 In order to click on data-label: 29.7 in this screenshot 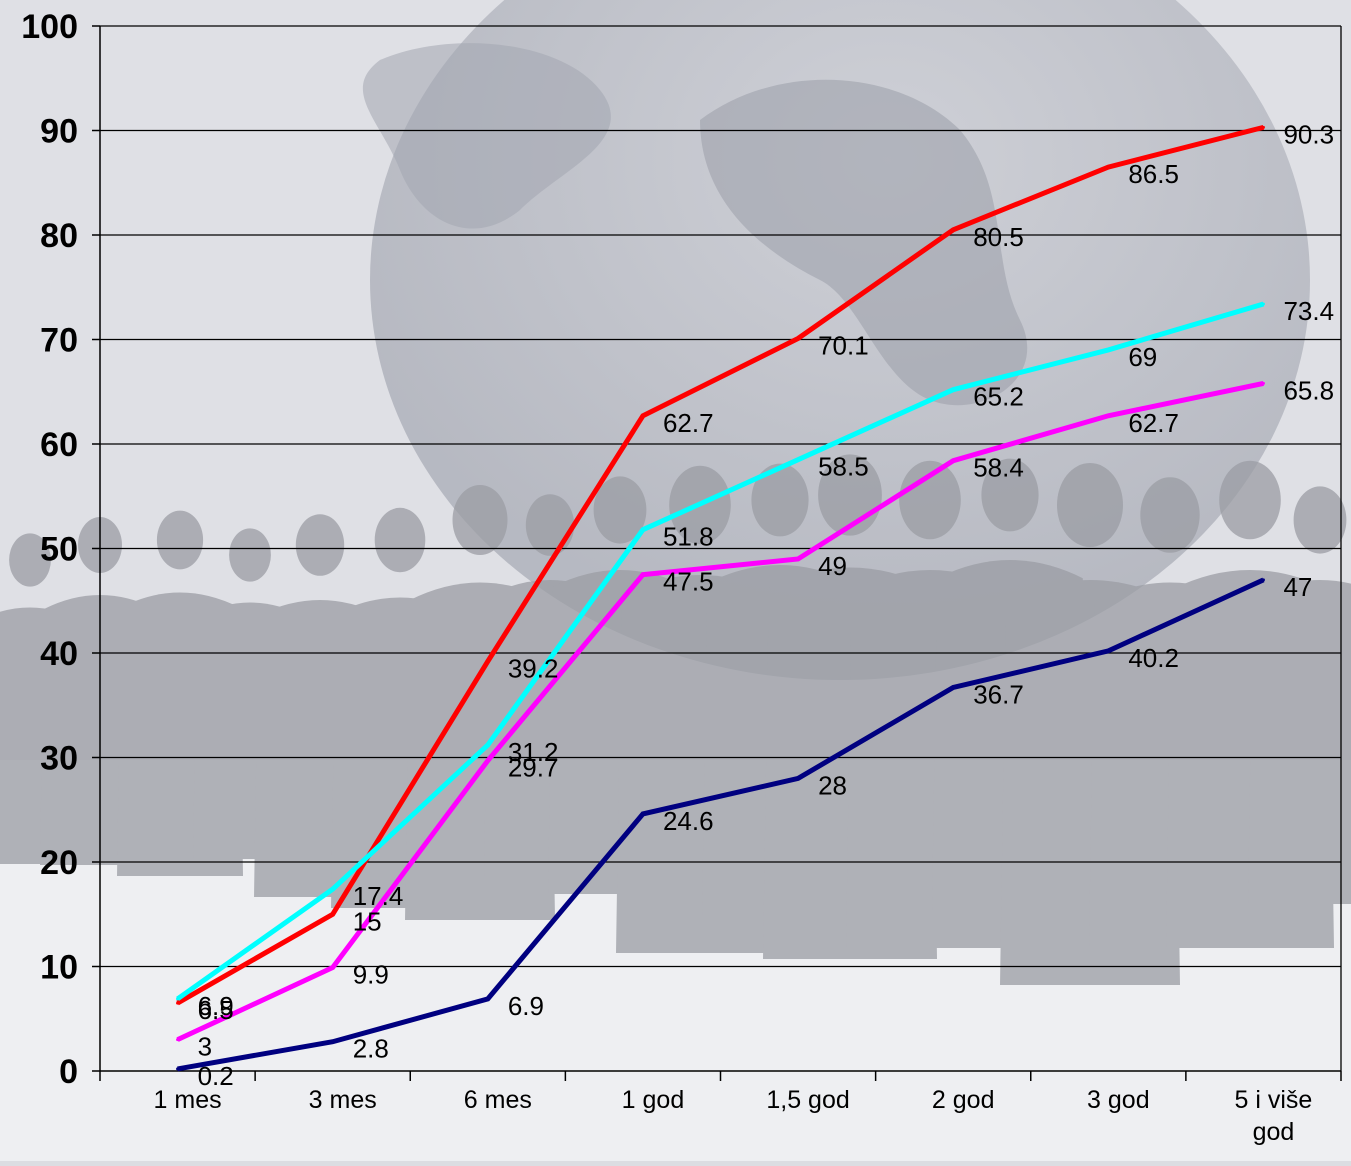, I will do `click(533, 768)`.